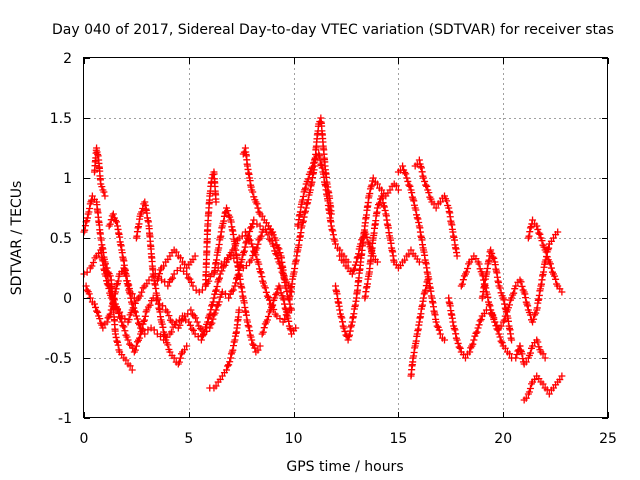 This screenshot has height=480, width=640. What do you see at coordinates (188, 439) in the screenshot?
I see `x-tick-label: 5` at bounding box center [188, 439].